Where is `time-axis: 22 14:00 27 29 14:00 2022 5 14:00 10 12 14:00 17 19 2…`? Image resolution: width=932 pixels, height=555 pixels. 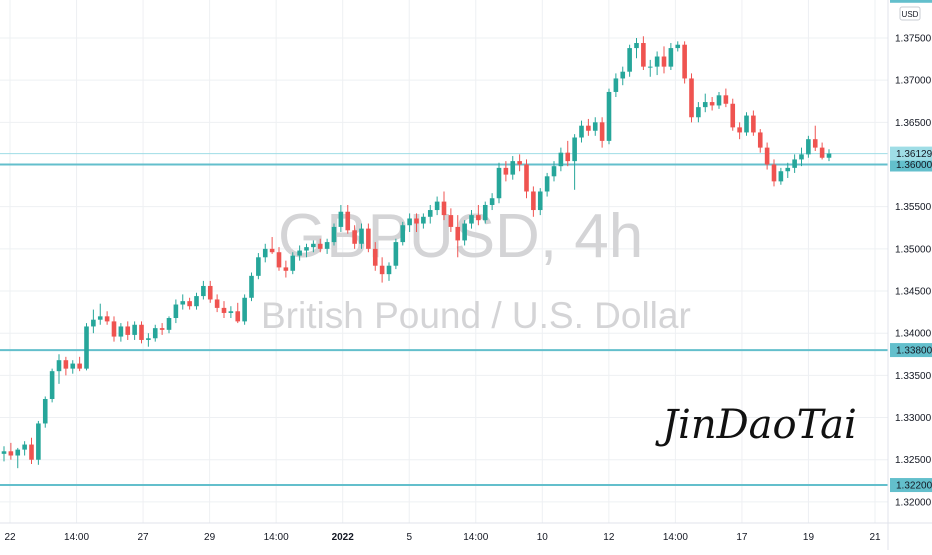 time-axis: 22 14:00 27 29 14:00 2022 5 14:00 10 12 14:00 17 19 2… is located at coordinates (442, 537).